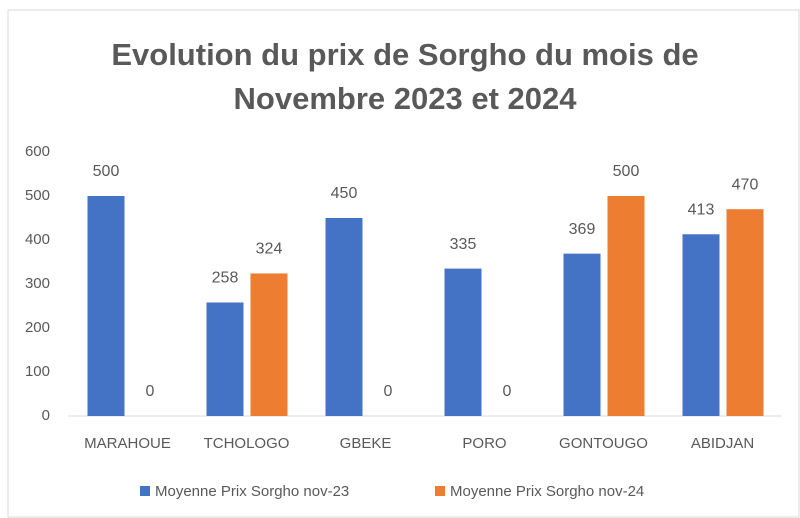  What do you see at coordinates (463, 244) in the screenshot?
I see `data-label: 335` at bounding box center [463, 244].